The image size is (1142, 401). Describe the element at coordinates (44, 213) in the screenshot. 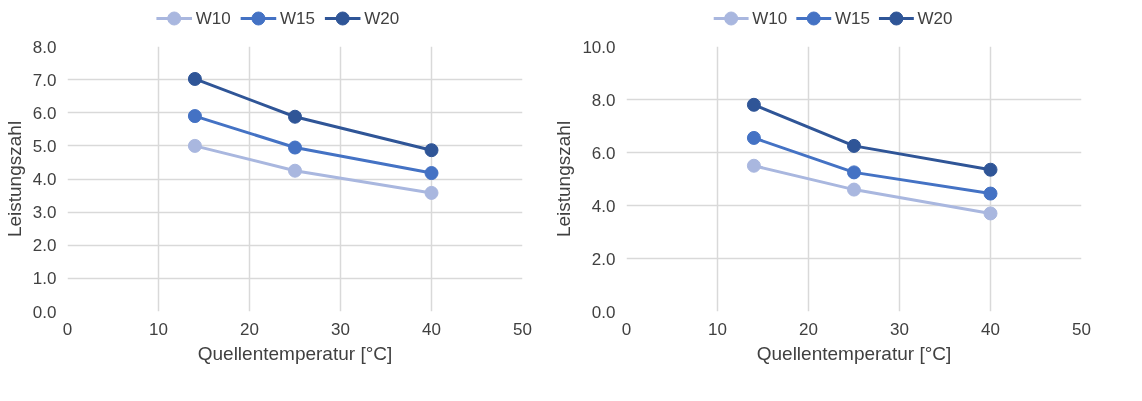

I see `y-tick-label: 3.0` at that location.